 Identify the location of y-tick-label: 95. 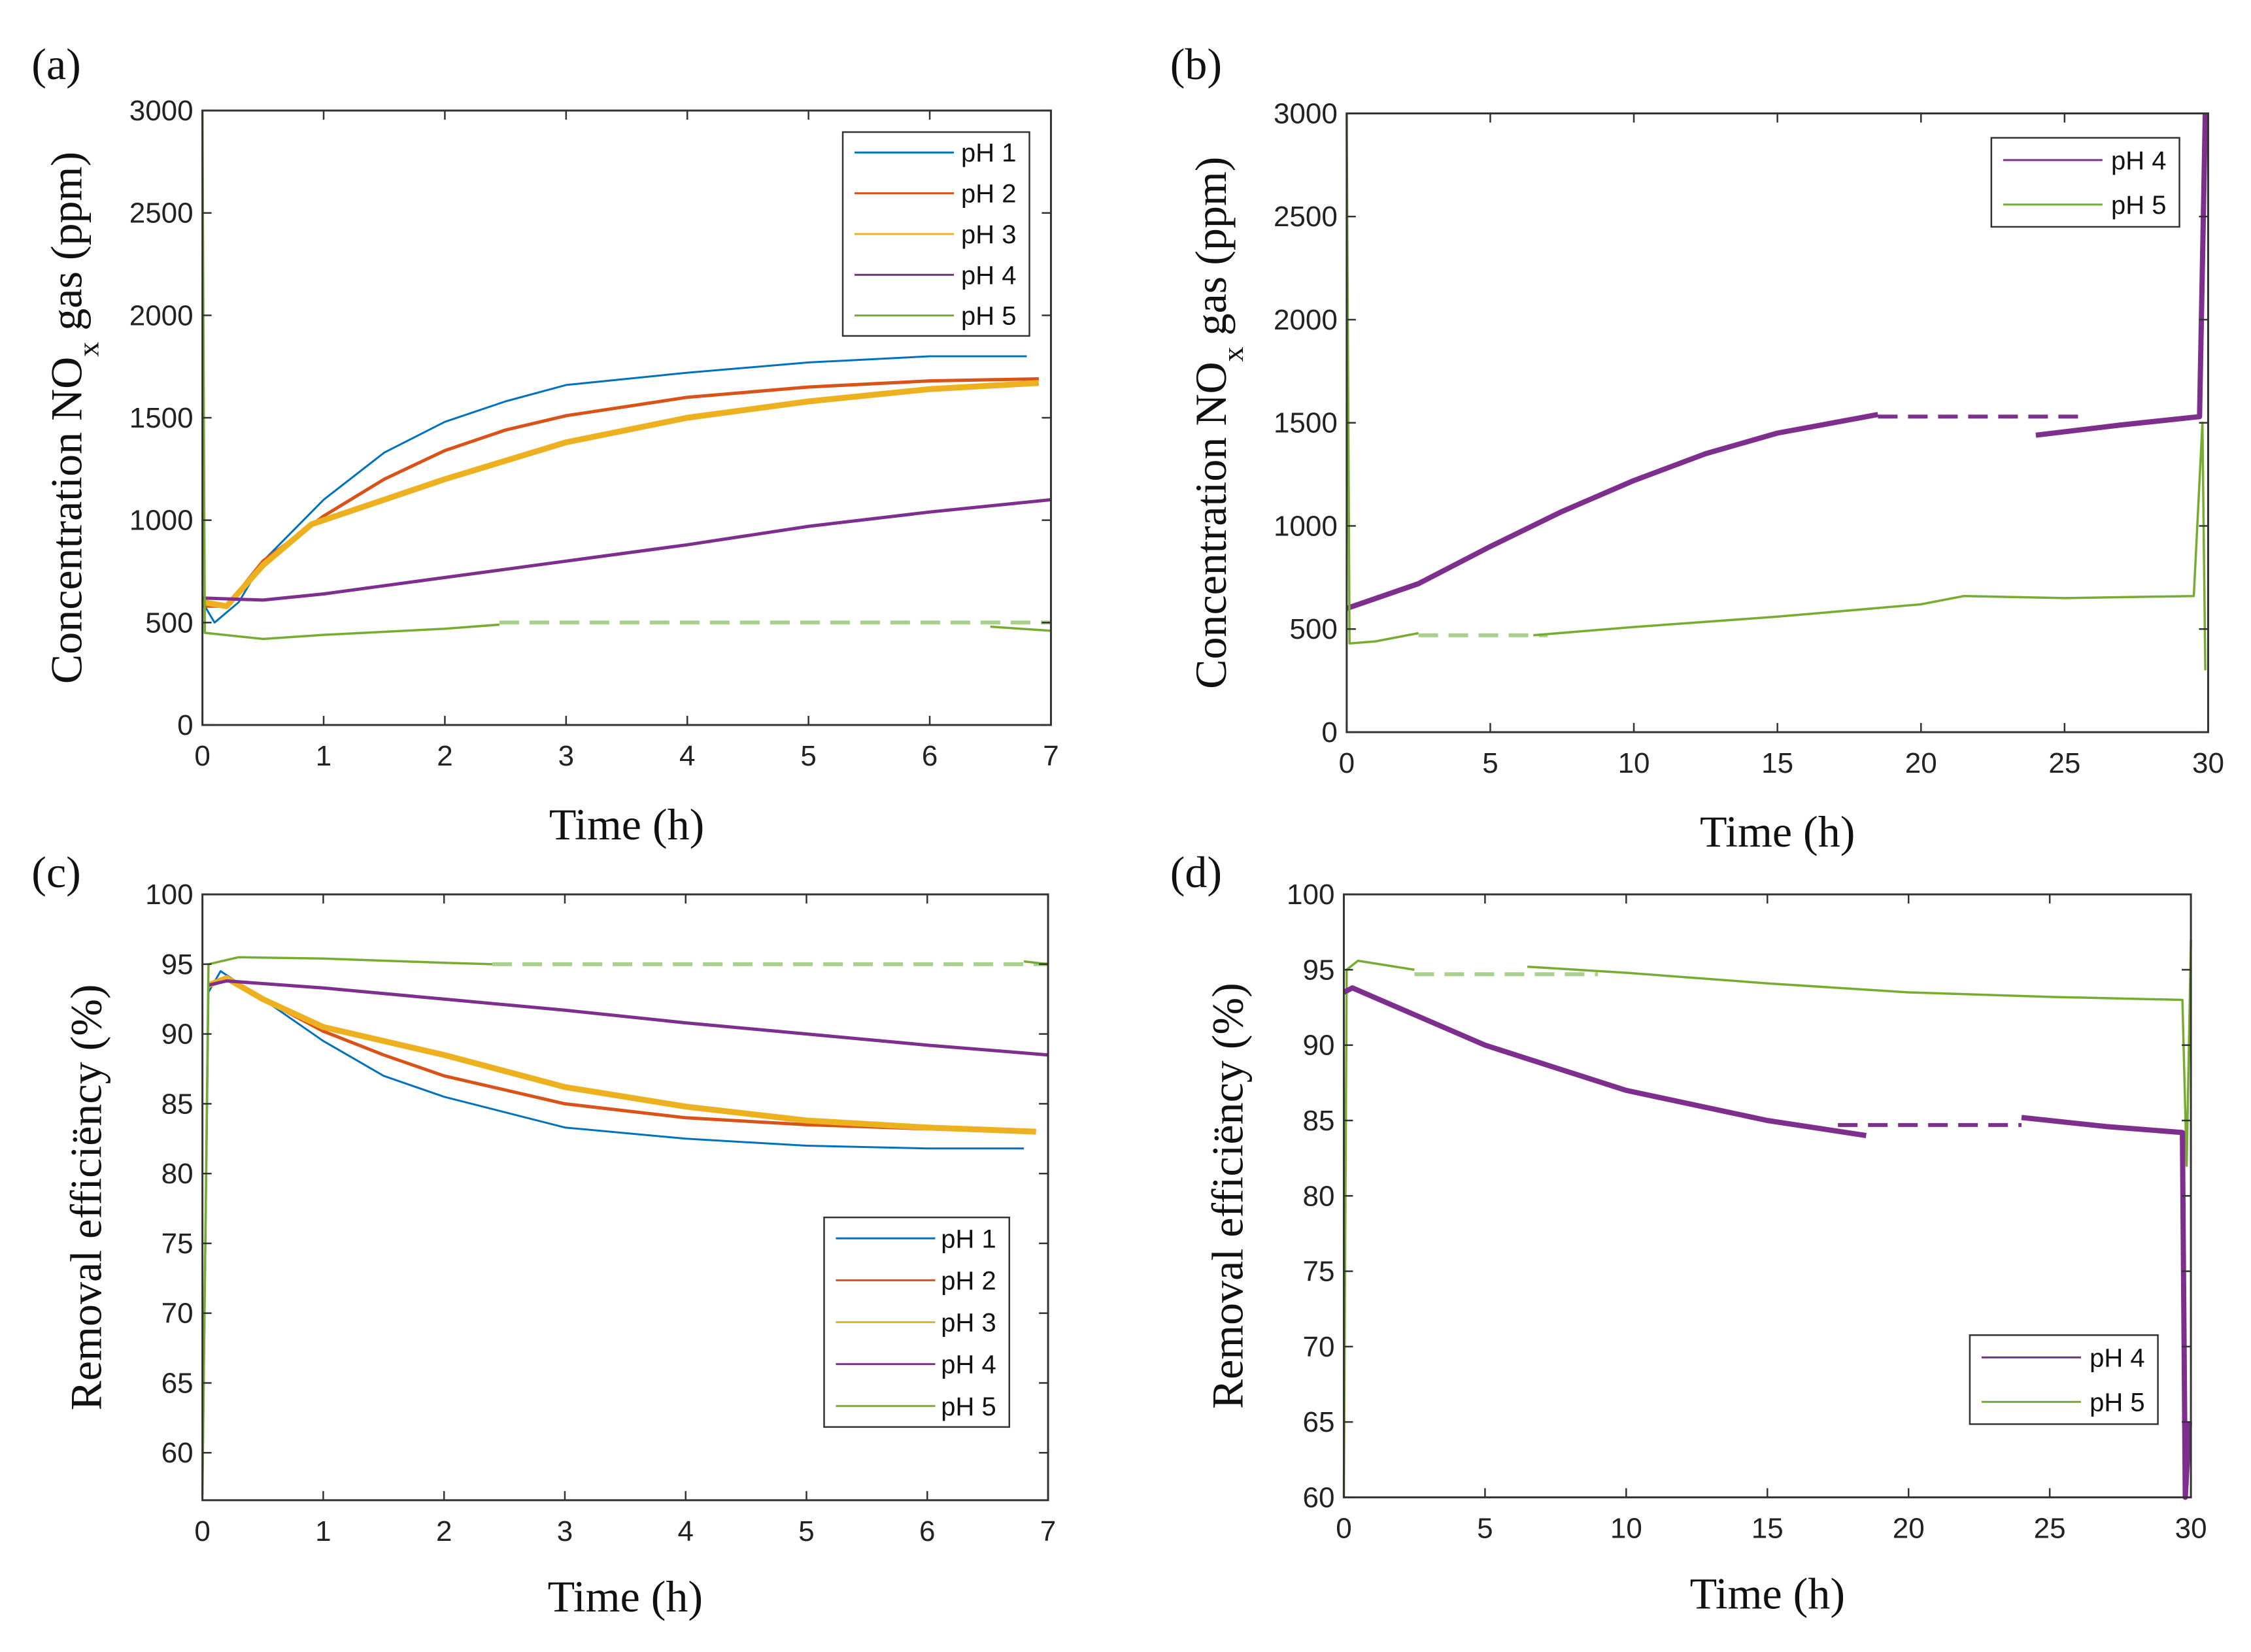
(1319, 970).